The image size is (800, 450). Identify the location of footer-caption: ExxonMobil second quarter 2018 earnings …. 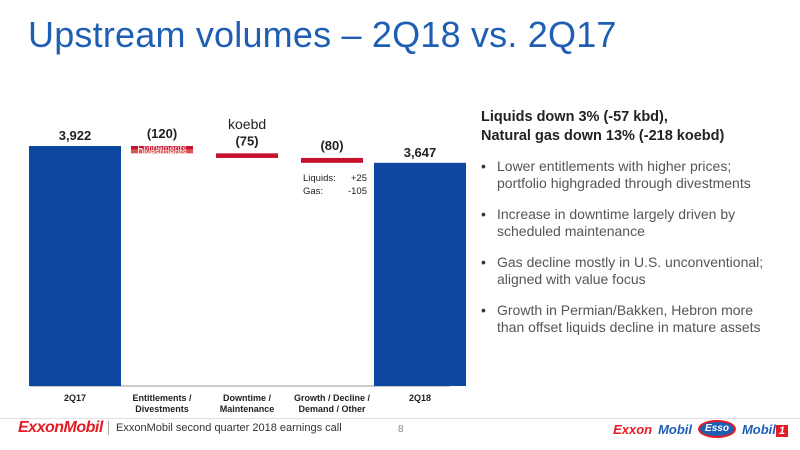
(229, 428).